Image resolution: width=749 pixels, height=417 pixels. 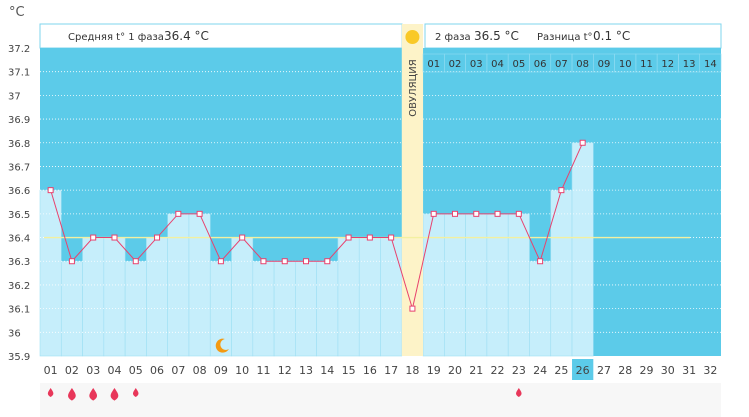 I want to click on phase2-day-label: 06, so click(x=540, y=64).